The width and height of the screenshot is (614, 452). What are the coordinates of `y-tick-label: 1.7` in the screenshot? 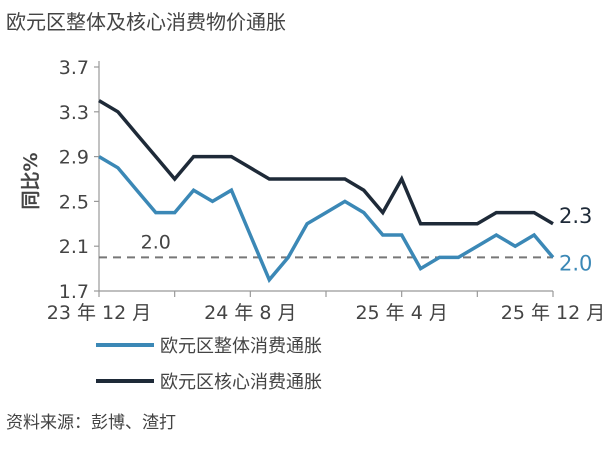 It's located at (74, 292).